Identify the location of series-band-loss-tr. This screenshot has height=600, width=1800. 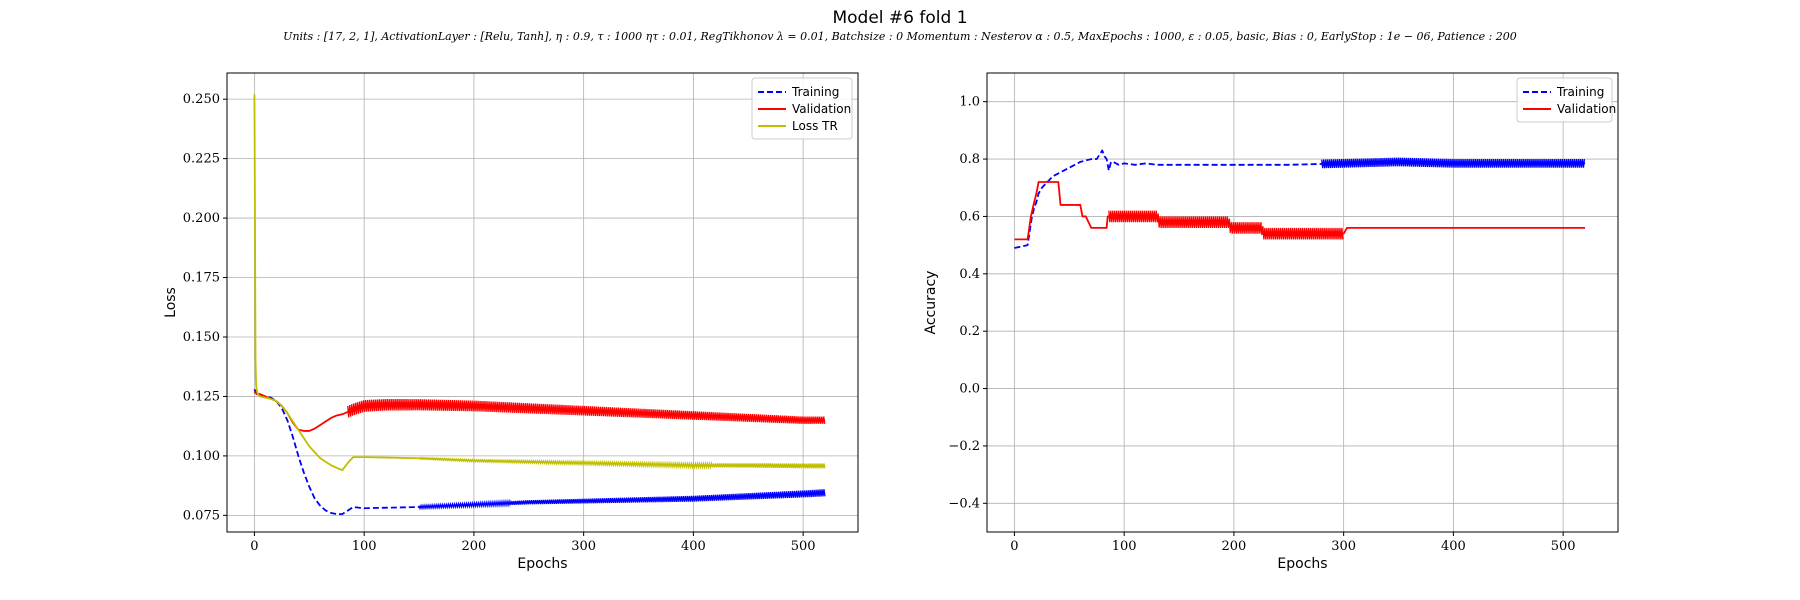
(622, 463).